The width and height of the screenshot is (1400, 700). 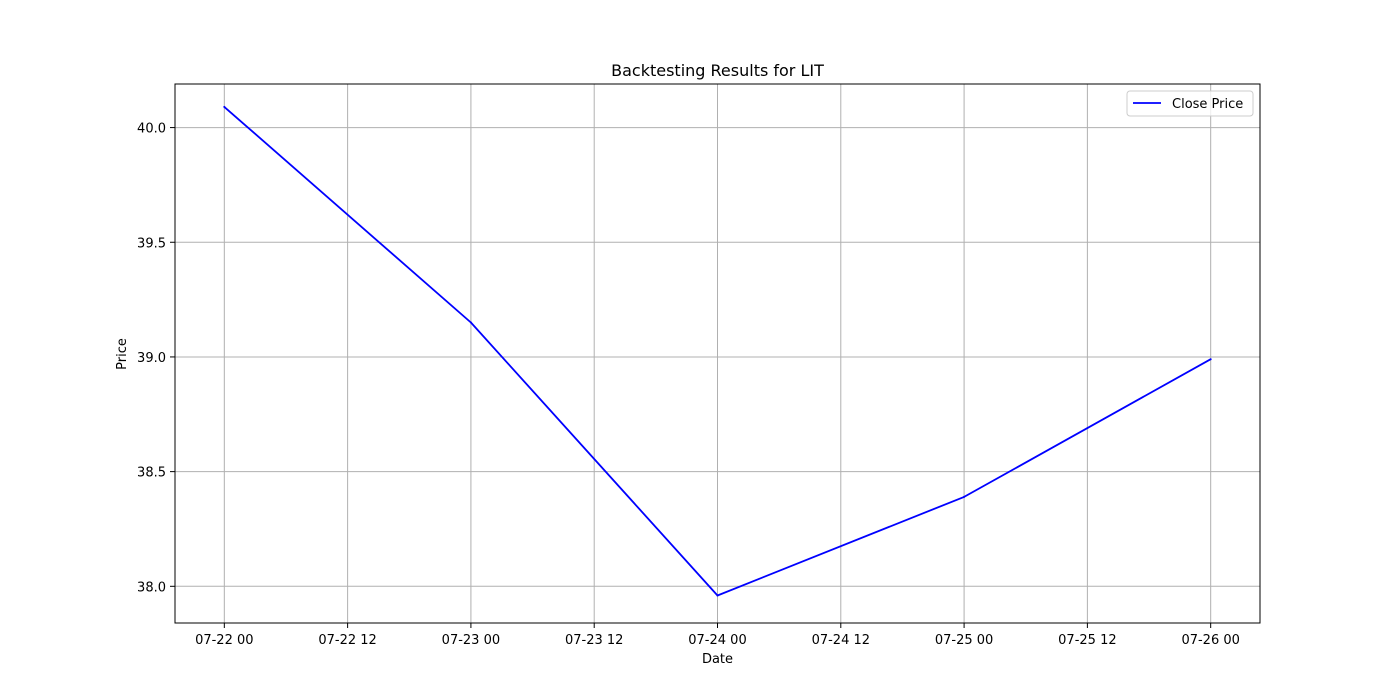 What do you see at coordinates (717, 640) in the screenshot?
I see `x-tick-label: 07-24 00` at bounding box center [717, 640].